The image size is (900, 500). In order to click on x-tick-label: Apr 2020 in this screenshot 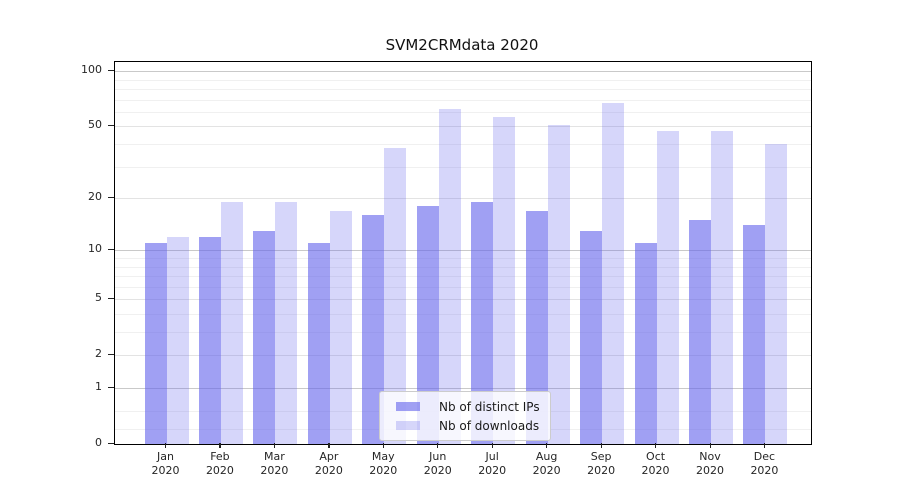, I will do `click(329, 464)`.